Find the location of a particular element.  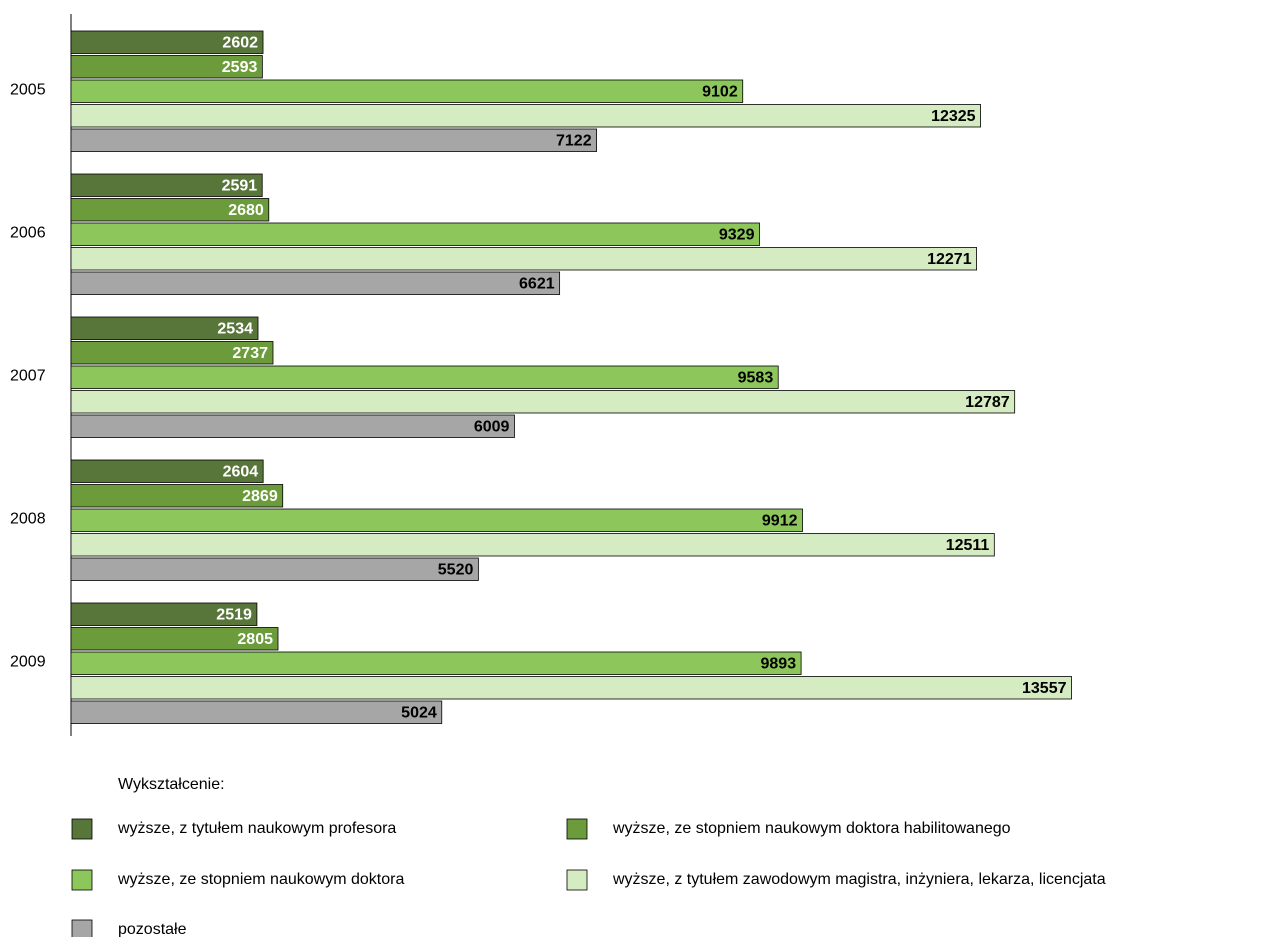

data-label: 9102 is located at coordinates (720, 91).